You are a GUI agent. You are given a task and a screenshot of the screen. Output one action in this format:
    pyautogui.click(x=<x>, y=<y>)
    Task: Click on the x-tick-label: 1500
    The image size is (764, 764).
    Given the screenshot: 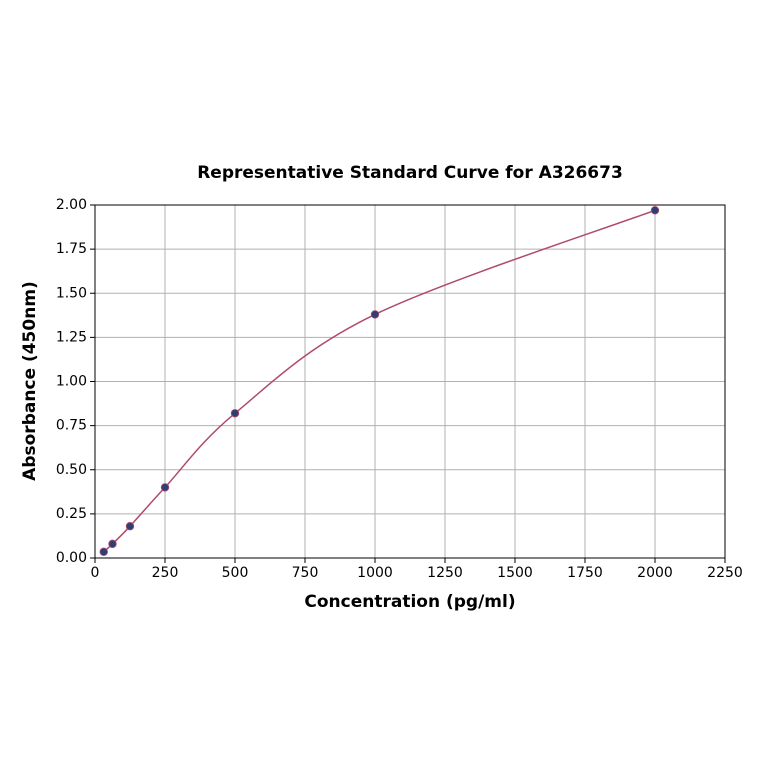 What is the action you would take?
    pyautogui.click(x=515, y=573)
    